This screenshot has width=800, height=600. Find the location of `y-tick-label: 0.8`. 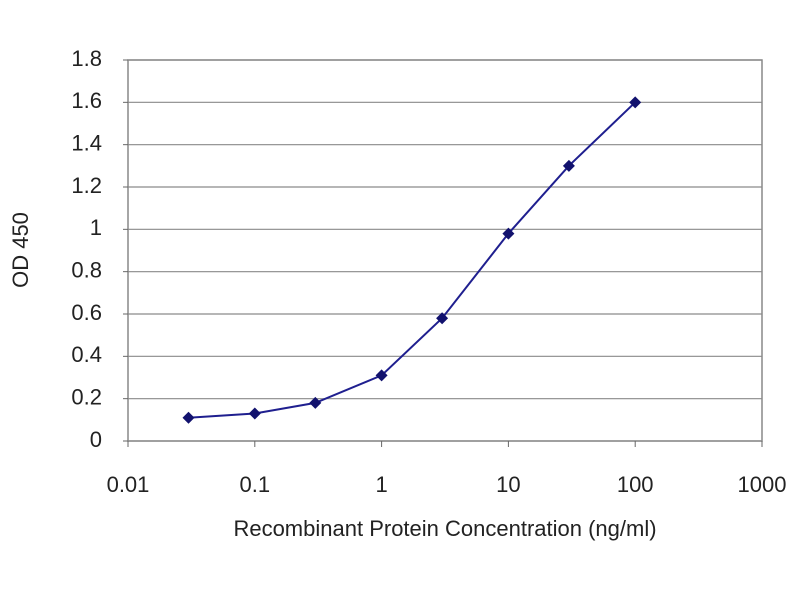

y-tick-label: 0.8 is located at coordinates (86, 269).